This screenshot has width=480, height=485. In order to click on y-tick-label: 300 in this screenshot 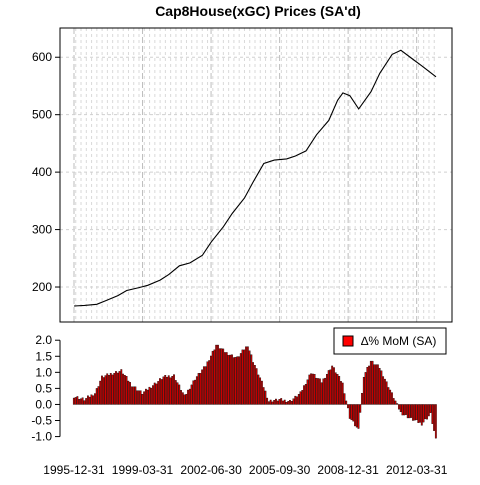, I will do `click(42, 230)`.